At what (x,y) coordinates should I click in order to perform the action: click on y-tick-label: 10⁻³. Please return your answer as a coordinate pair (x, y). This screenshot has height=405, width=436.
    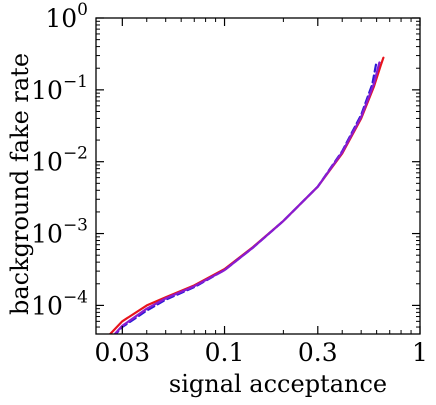
    Looking at the image, I should click on (59, 232).